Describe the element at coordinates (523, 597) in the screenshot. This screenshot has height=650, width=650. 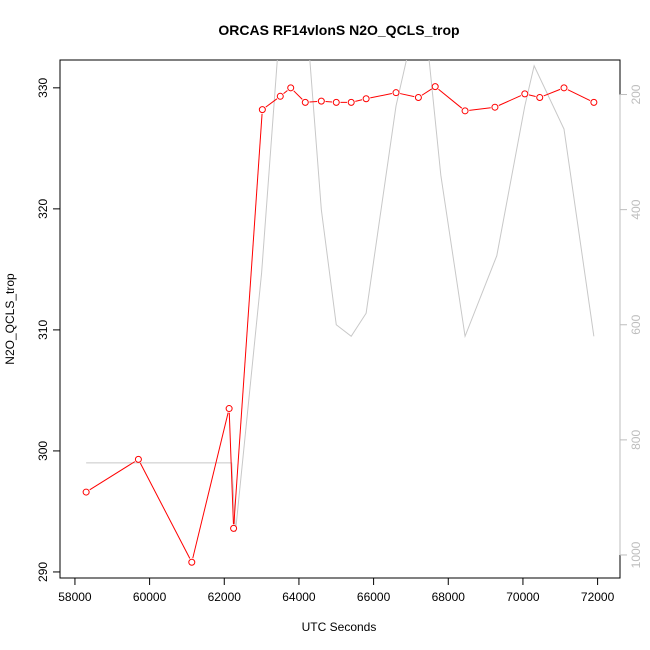
I see `x-tick-label: 70000` at that location.